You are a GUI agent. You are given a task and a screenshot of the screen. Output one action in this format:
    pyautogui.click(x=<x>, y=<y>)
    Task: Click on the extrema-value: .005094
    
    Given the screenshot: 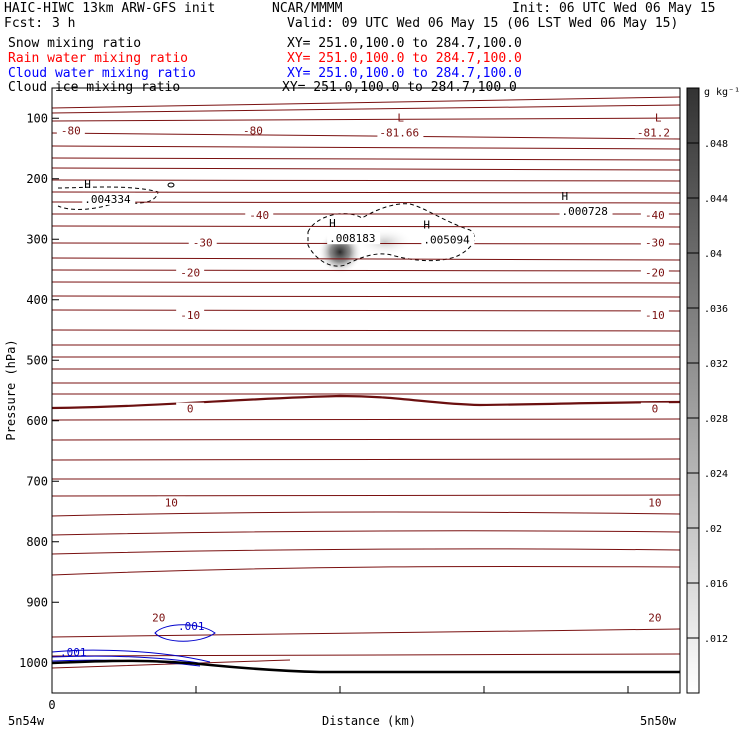 What is the action you would take?
    pyautogui.click(x=446, y=239)
    